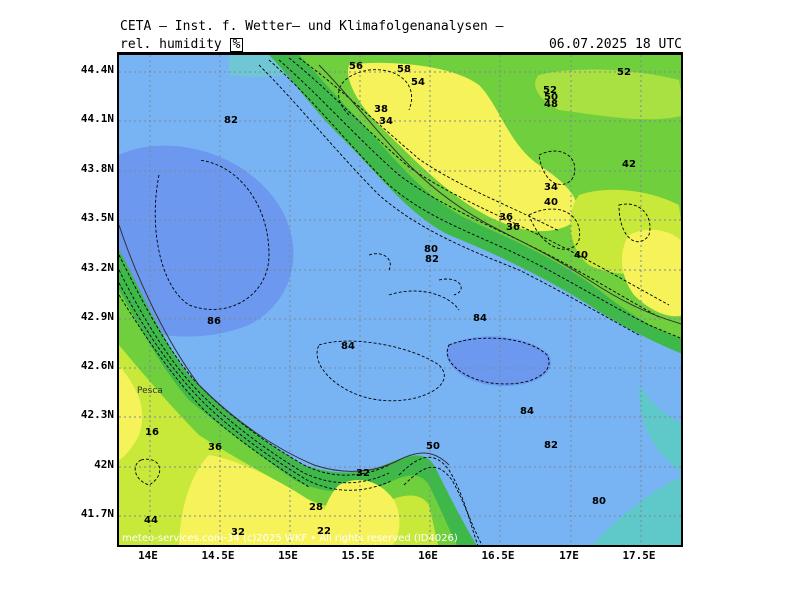 Image resolution: width=800 pixels, height=600 pixels. Describe the element at coordinates (356, 66) in the screenshot. I see `contour-label: 56` at that location.